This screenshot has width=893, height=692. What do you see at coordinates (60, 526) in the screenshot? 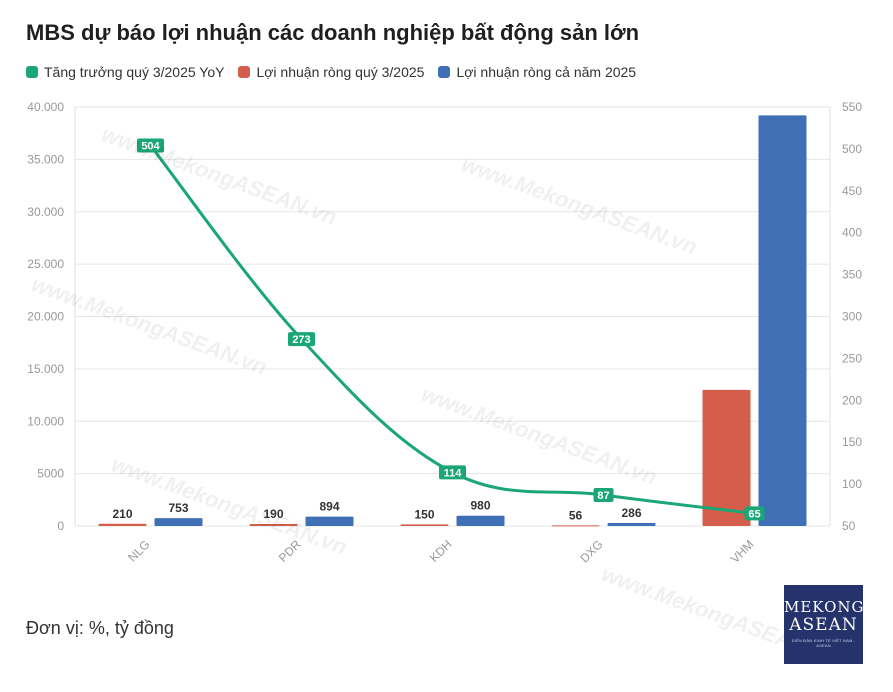
I see `left-axis-tick-label: 0` at bounding box center [60, 526].